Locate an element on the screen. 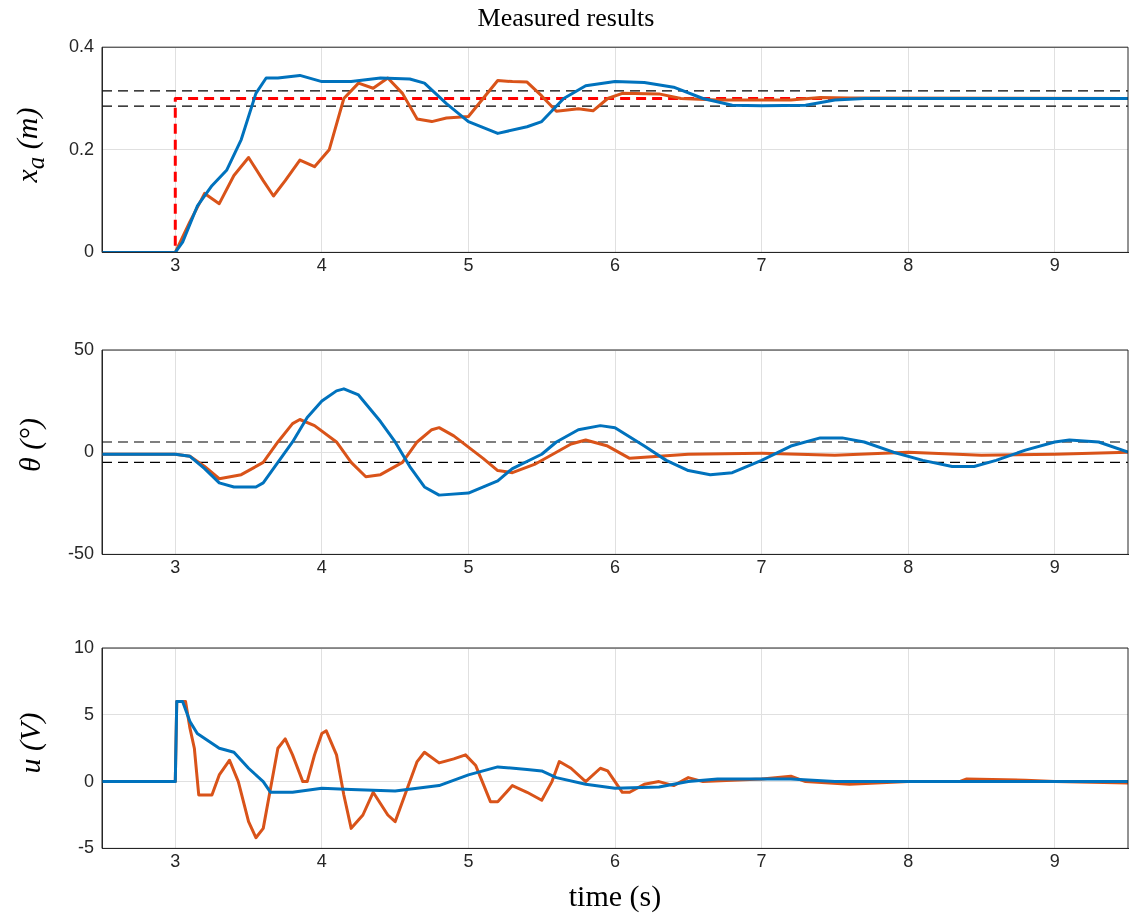  y-tick-label: -50 is located at coordinates (80, 553).